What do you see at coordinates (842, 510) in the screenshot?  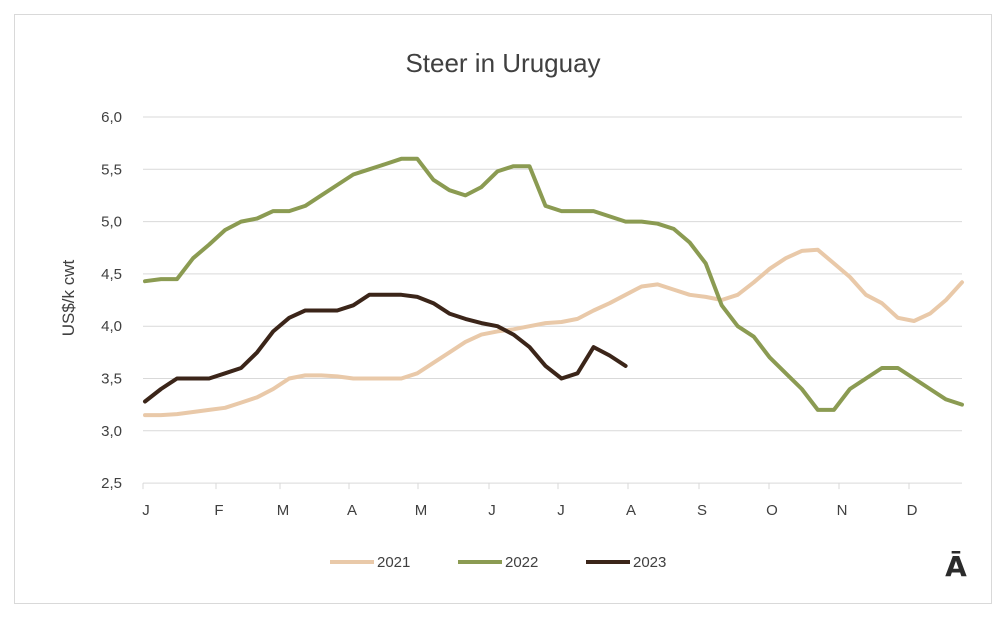 I see `x-tick-label: N` at bounding box center [842, 510].